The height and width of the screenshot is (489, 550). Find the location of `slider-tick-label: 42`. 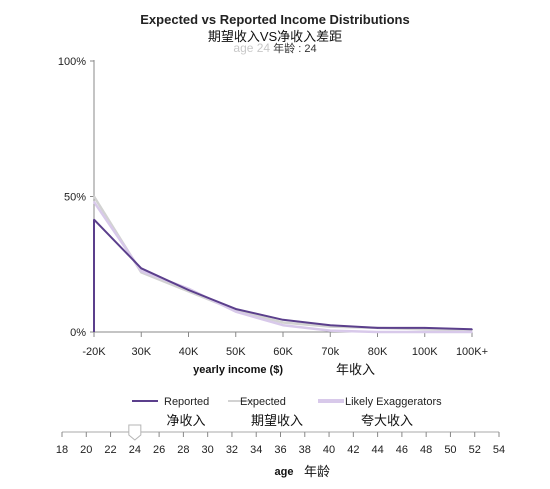

slider-tick-label: 42 is located at coordinates (353, 450).